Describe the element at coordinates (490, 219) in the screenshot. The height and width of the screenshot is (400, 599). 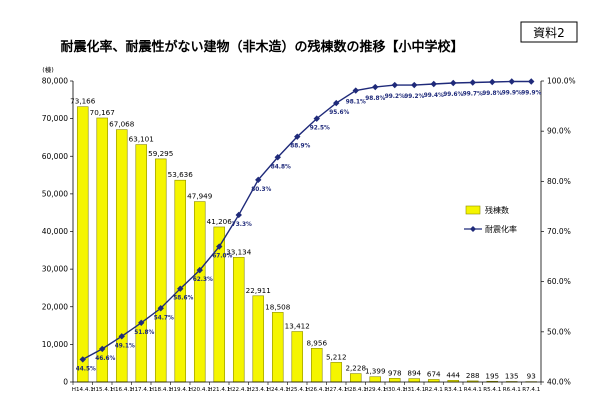
I see `legend: 残棟数 耐震化率` at that location.